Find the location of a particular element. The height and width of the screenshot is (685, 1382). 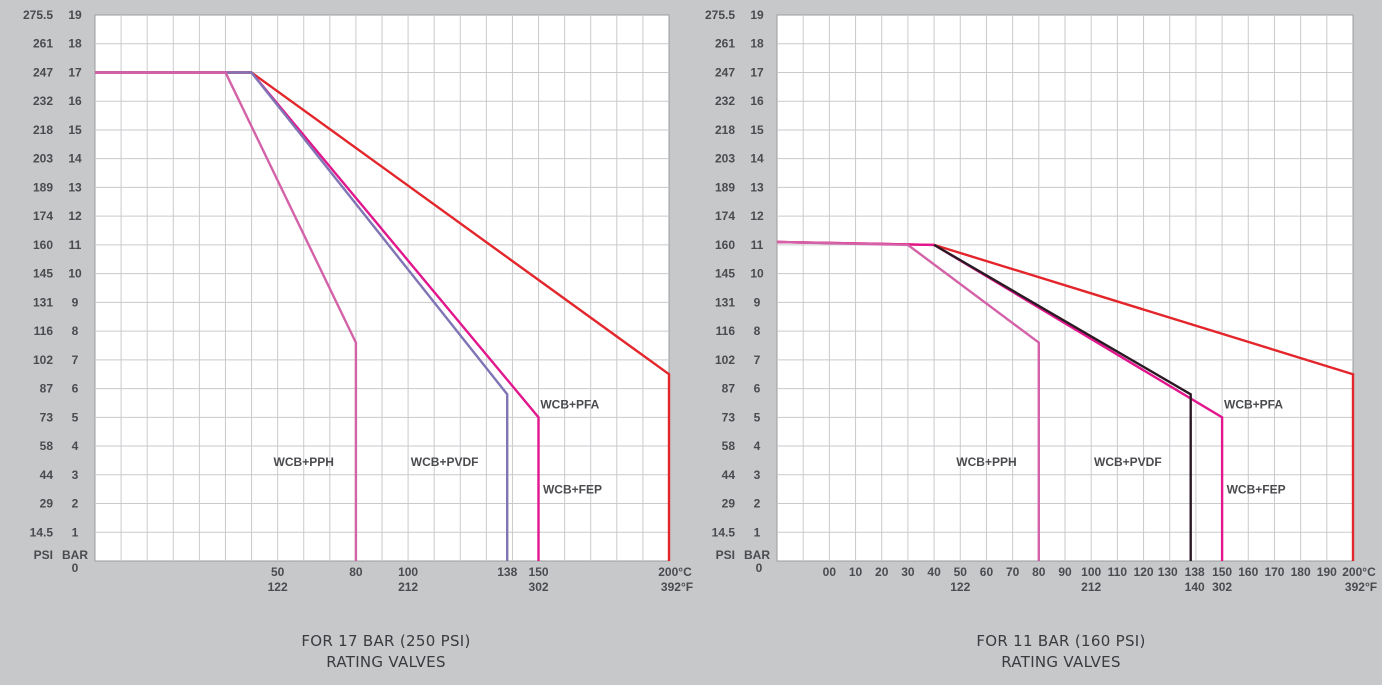

y-tick-bar: 5 is located at coordinates (75, 417).